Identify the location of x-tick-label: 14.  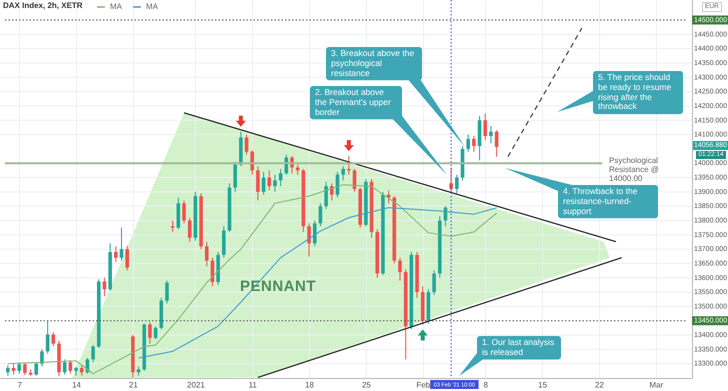
(77, 385).